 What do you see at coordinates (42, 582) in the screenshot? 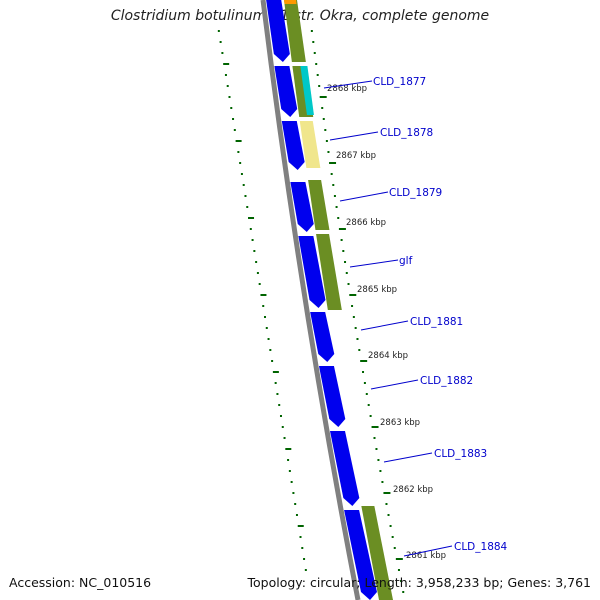
I see `accession-label: Accession:` at bounding box center [42, 582].